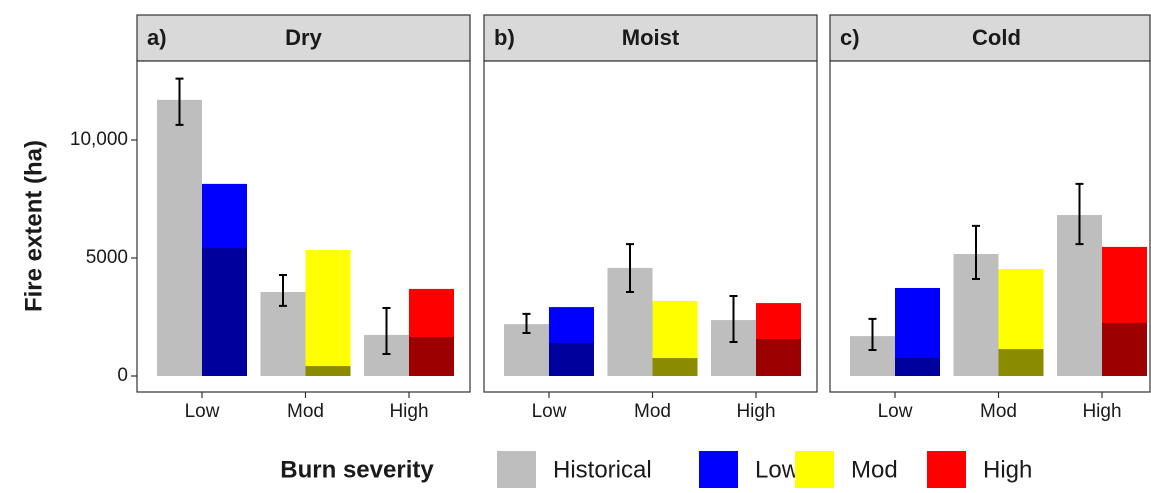 The image size is (1151, 493). What do you see at coordinates (996, 37) in the screenshot?
I see `panel-title: Cold` at bounding box center [996, 37].